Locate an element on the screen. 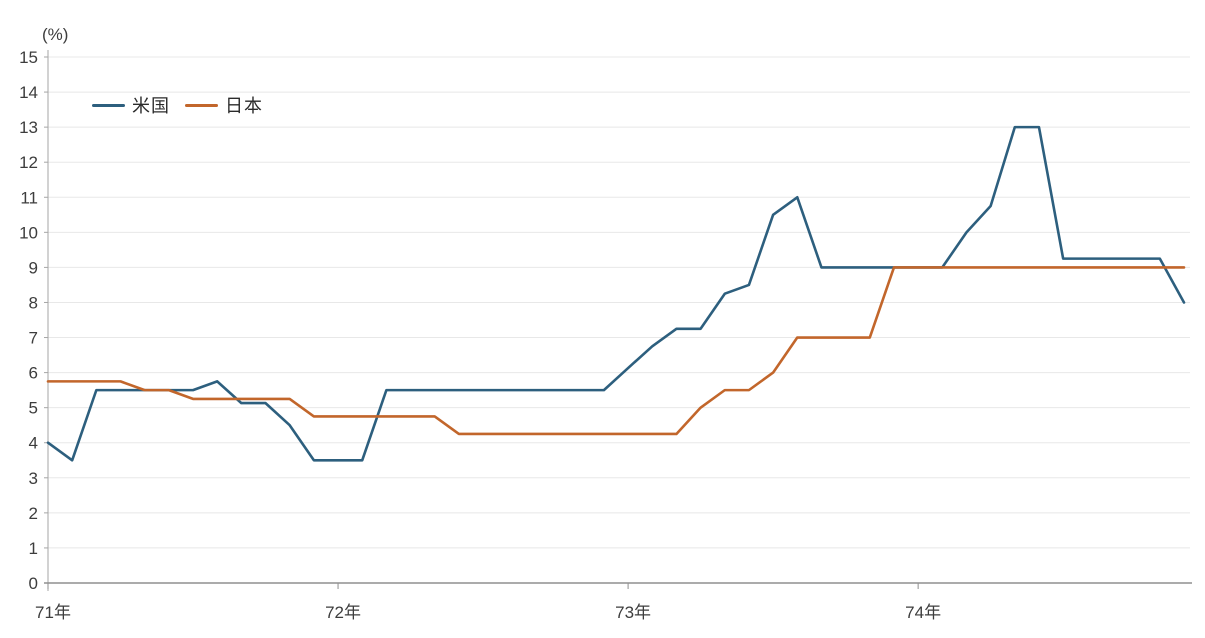 This screenshot has width=1205, height=638. us-line-swatch is located at coordinates (108, 105).